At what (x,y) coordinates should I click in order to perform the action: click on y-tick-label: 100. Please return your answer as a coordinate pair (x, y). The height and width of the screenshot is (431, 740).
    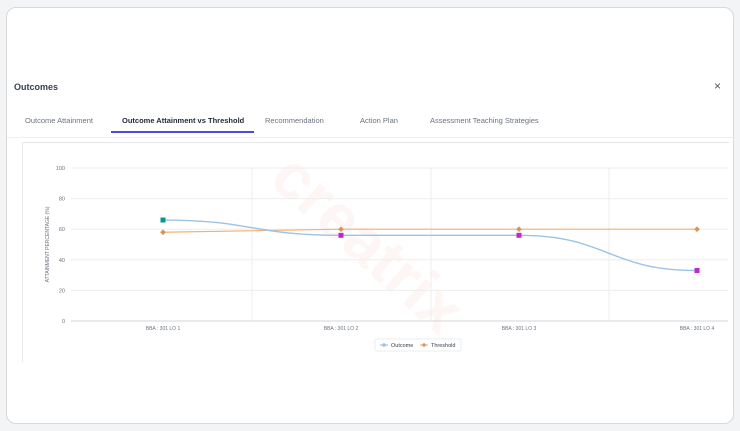
    Looking at the image, I should click on (60, 169).